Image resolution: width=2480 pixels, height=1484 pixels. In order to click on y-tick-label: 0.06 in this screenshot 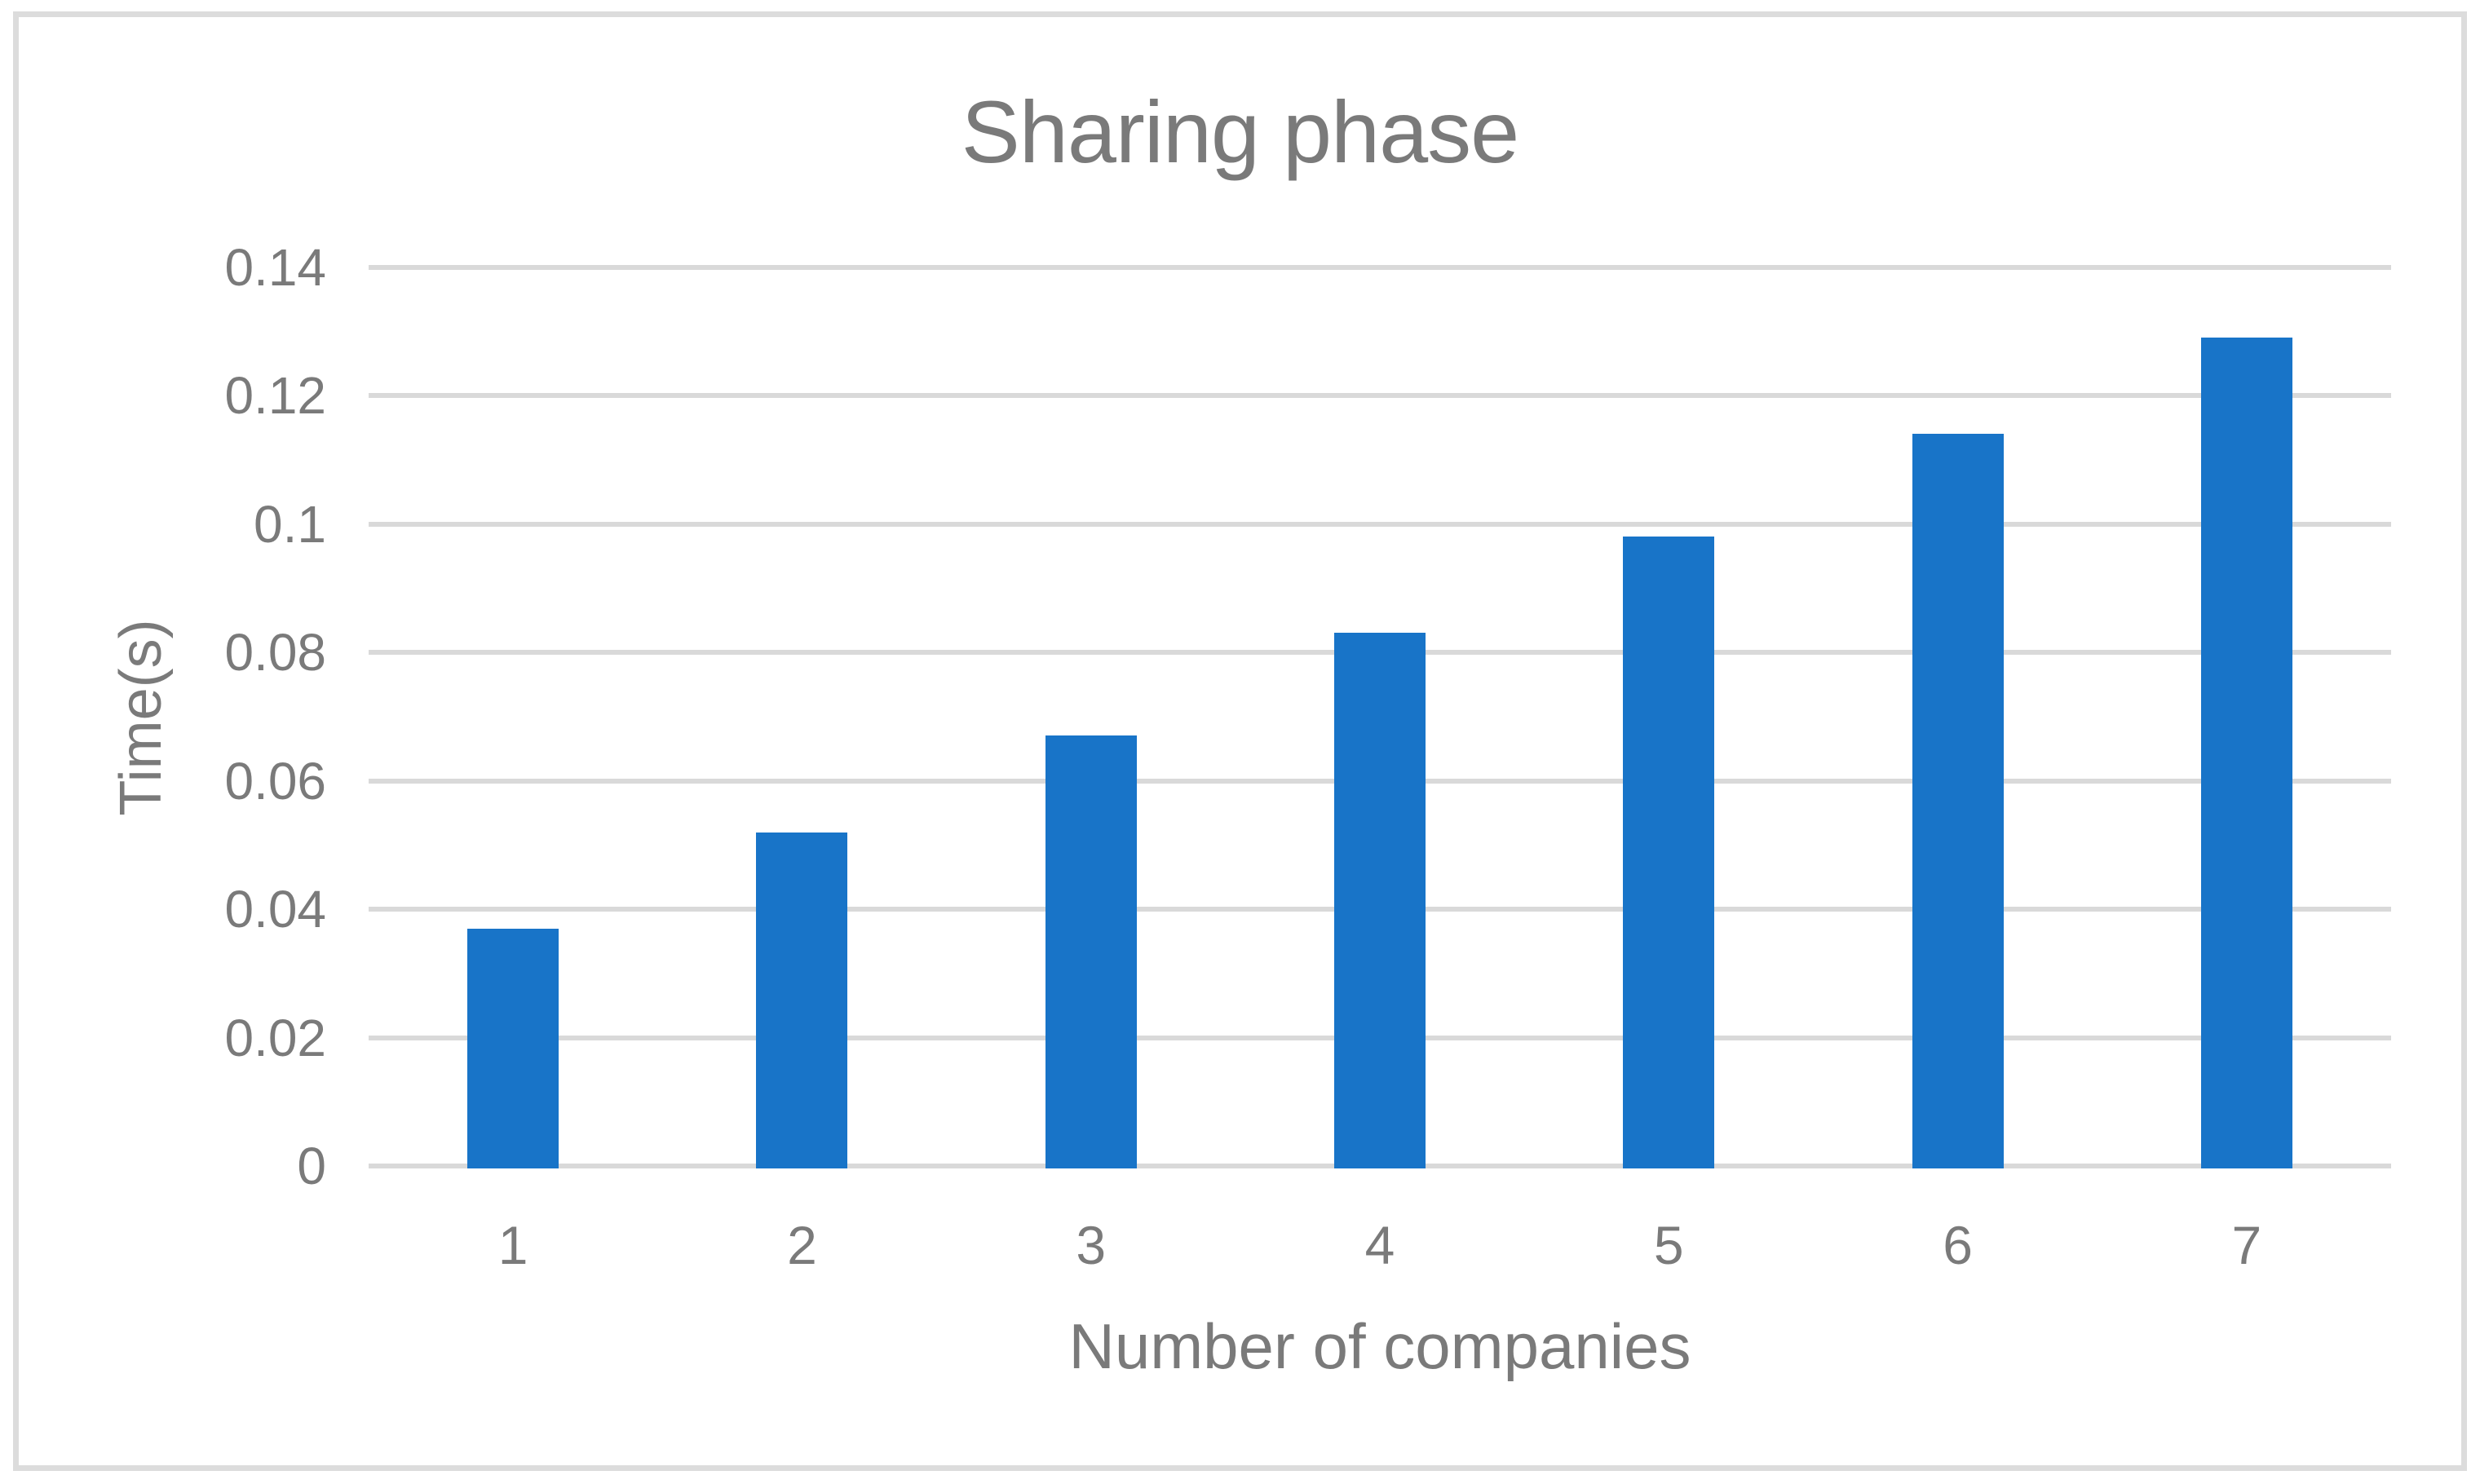, I will do `click(275, 780)`.